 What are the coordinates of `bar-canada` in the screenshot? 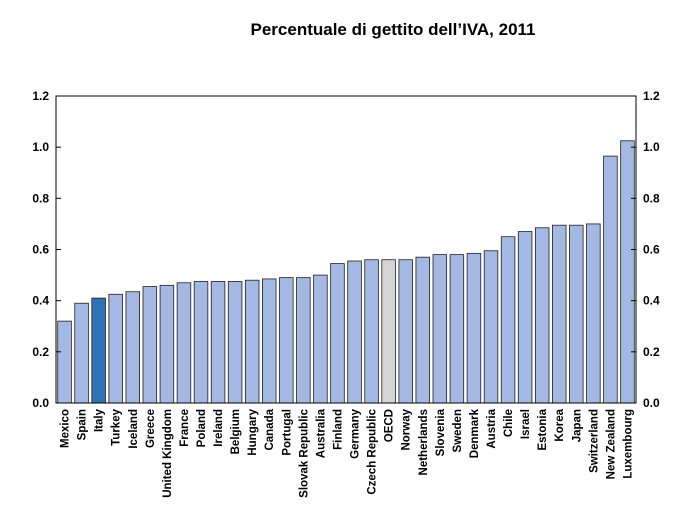 It's located at (269, 341).